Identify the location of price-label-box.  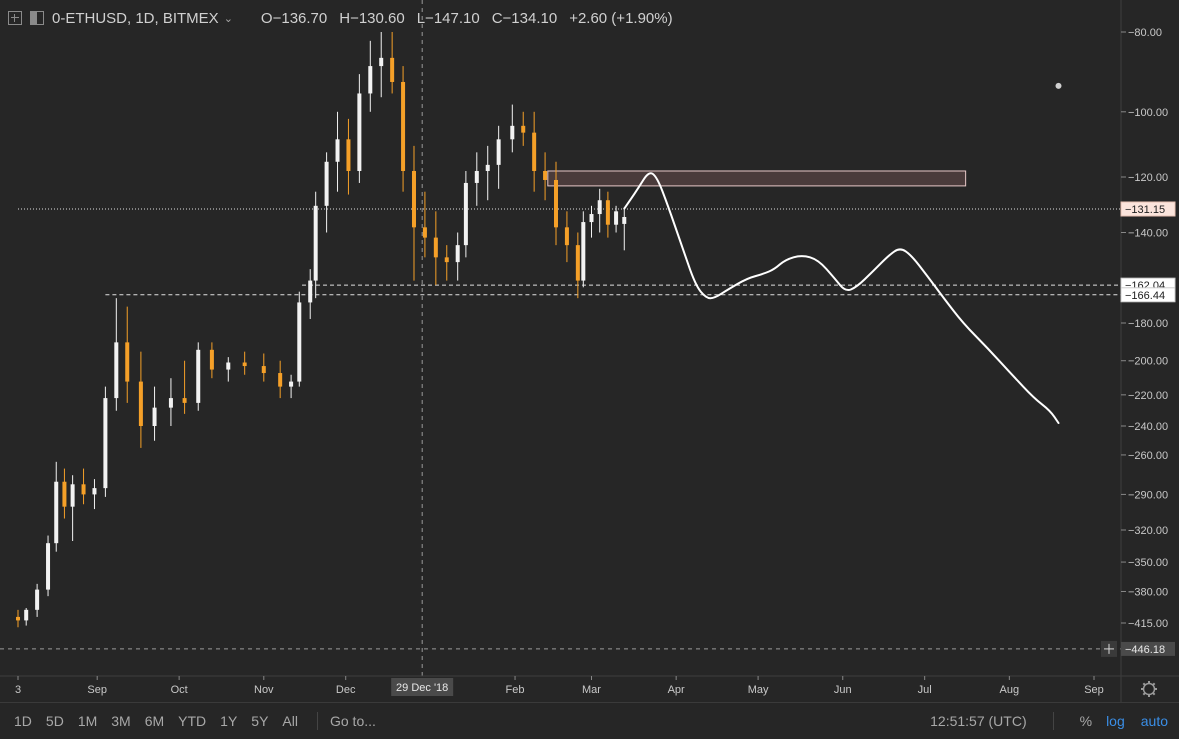
(1148, 209).